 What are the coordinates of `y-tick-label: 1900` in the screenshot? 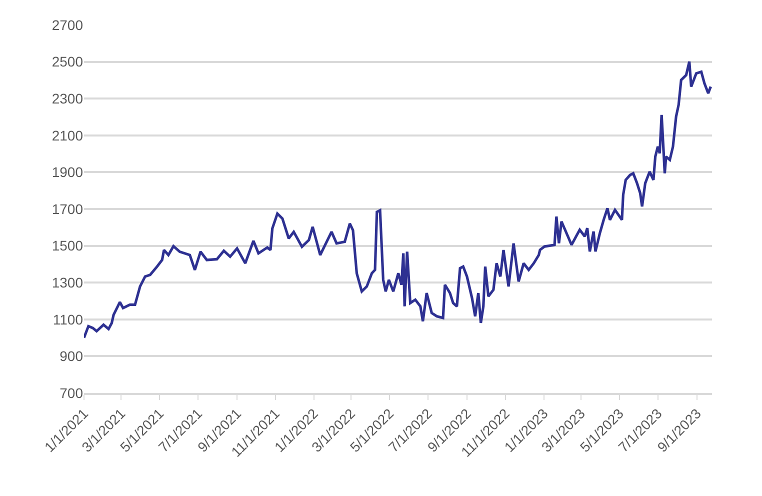 It's located at (68, 172).